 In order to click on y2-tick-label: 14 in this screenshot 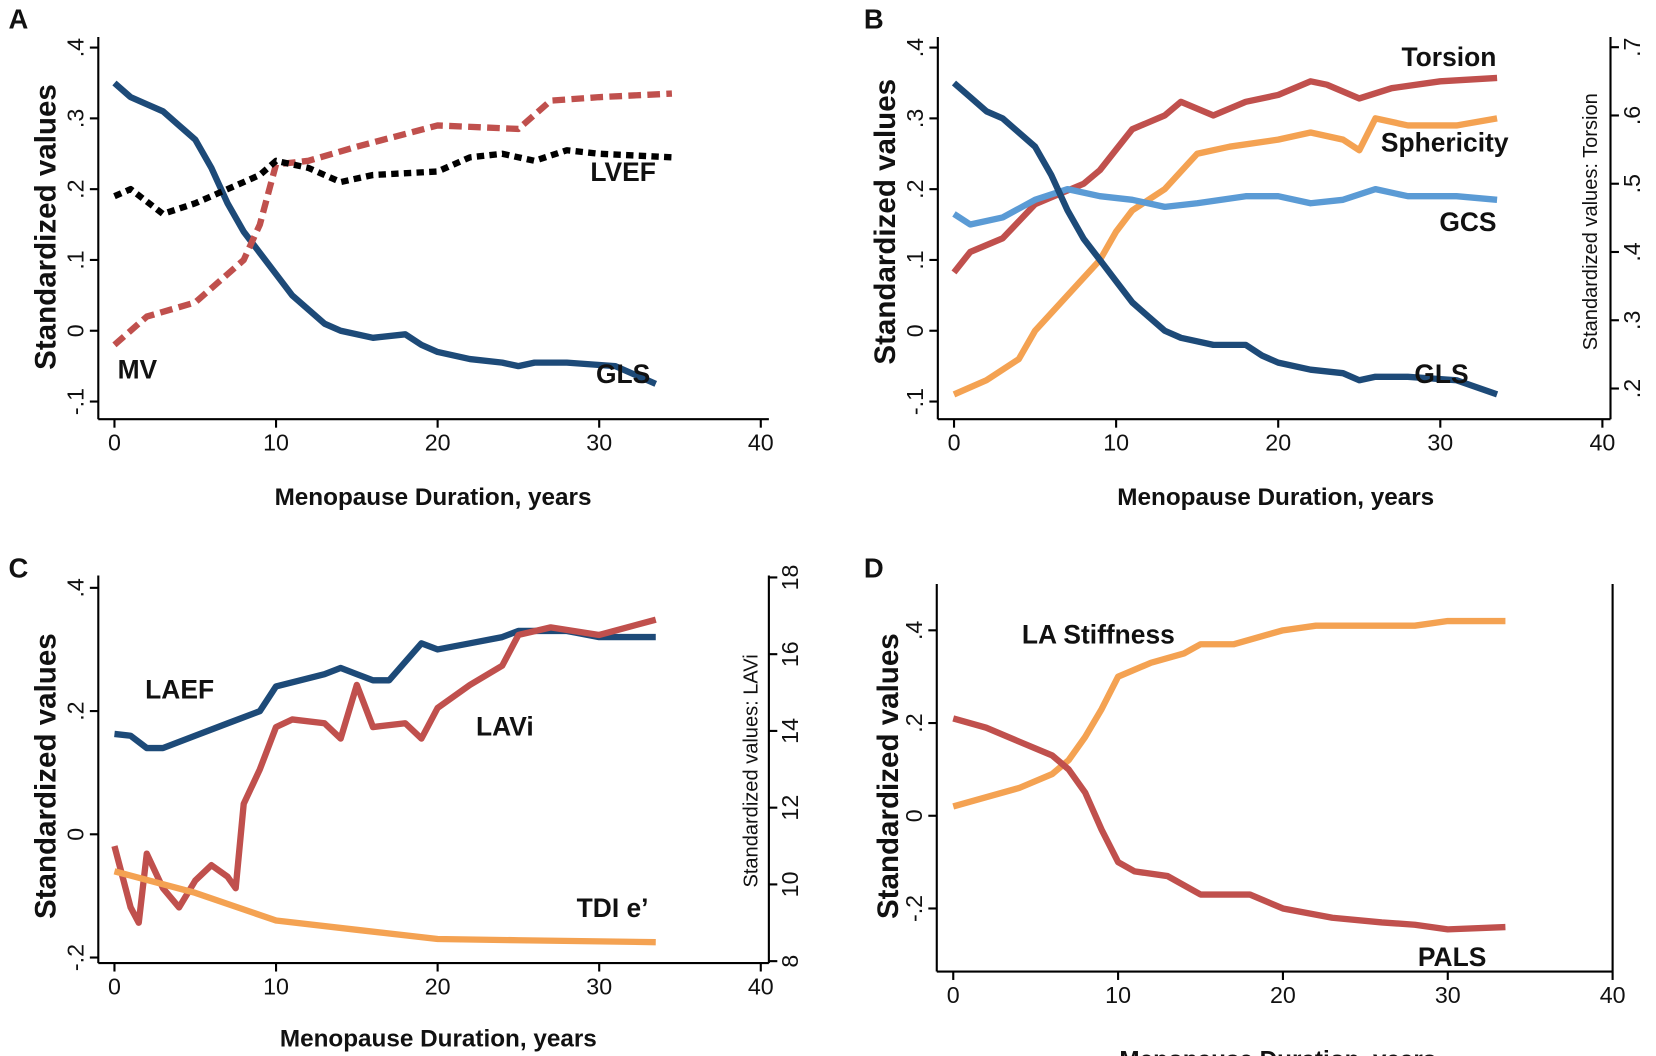, I will do `click(790, 731)`.